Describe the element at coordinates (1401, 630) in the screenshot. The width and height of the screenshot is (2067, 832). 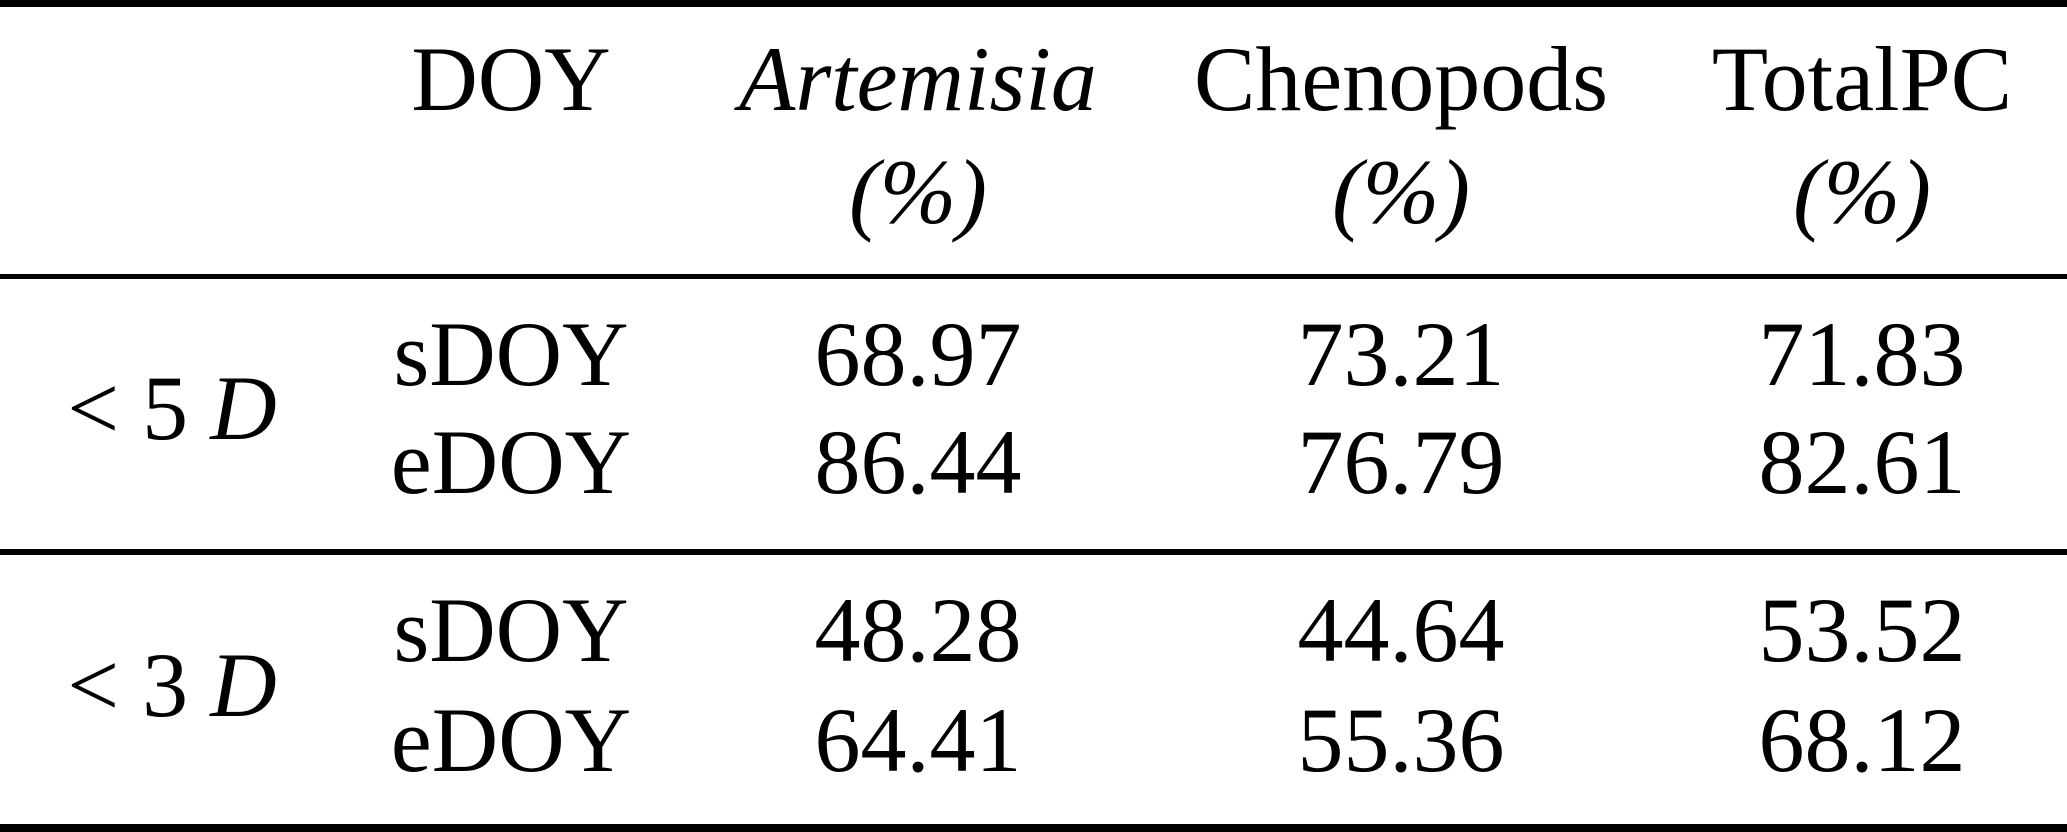
I see `cell-chenopods-value: 44.64` at that location.